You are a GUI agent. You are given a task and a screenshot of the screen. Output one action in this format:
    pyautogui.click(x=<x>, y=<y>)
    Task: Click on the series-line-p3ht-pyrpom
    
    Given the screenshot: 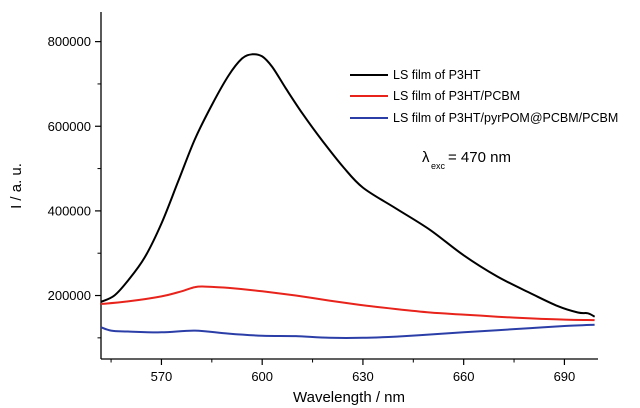 What is the action you would take?
    pyautogui.click(x=347, y=331)
    